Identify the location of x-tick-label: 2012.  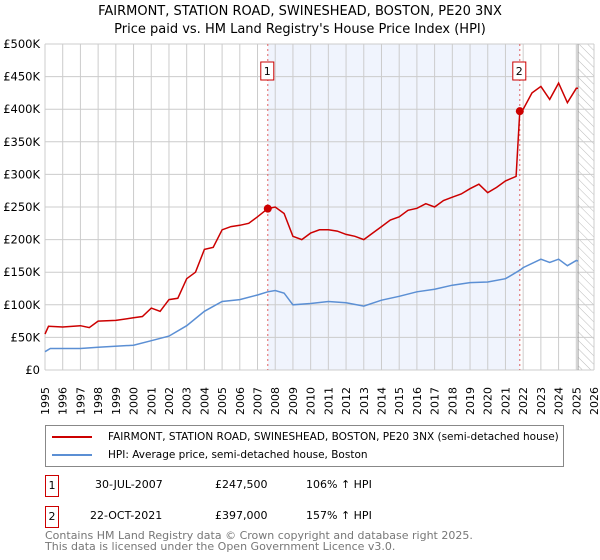
(346, 401).